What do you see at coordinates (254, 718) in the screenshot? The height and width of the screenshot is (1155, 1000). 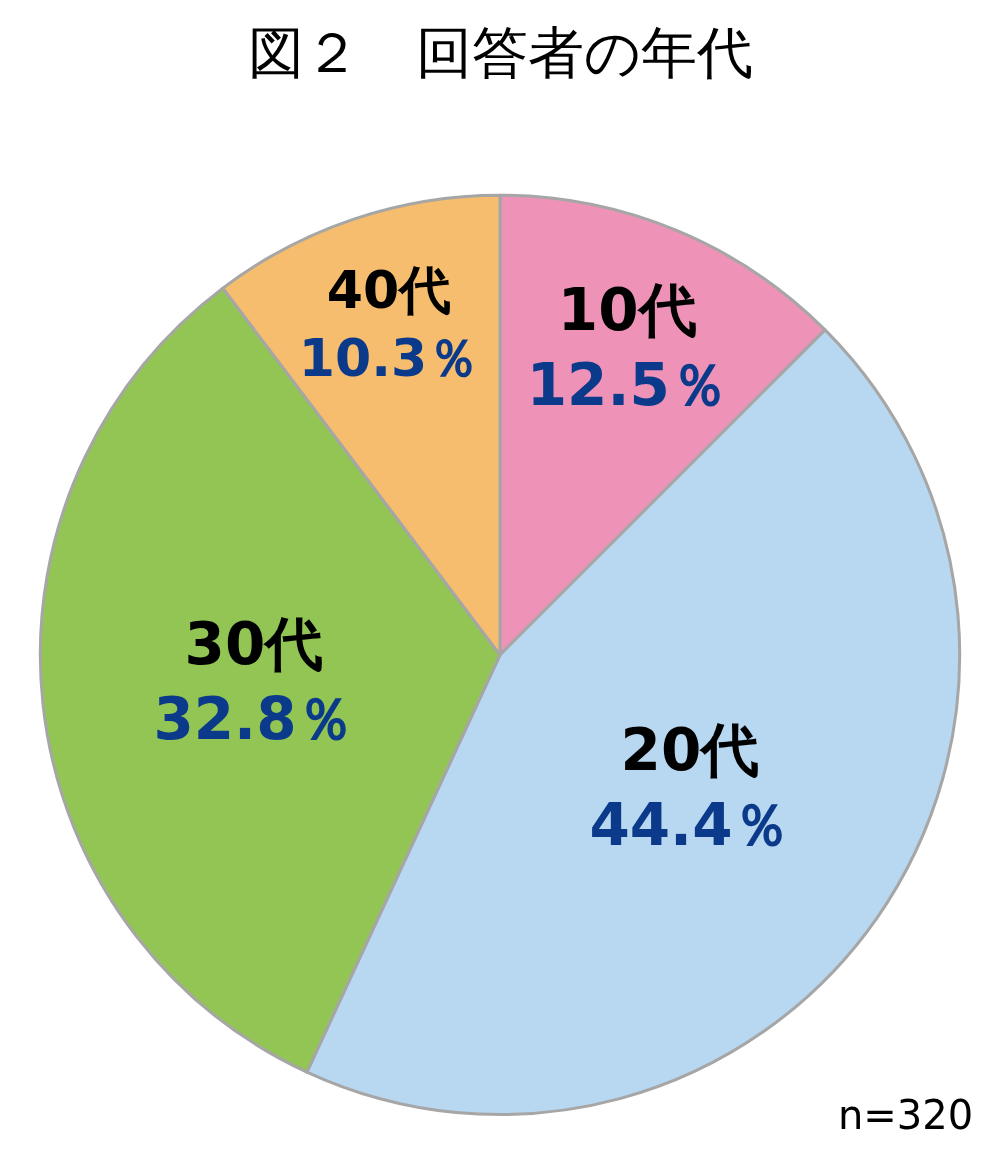 I see `data-label: 32.8％` at bounding box center [254, 718].